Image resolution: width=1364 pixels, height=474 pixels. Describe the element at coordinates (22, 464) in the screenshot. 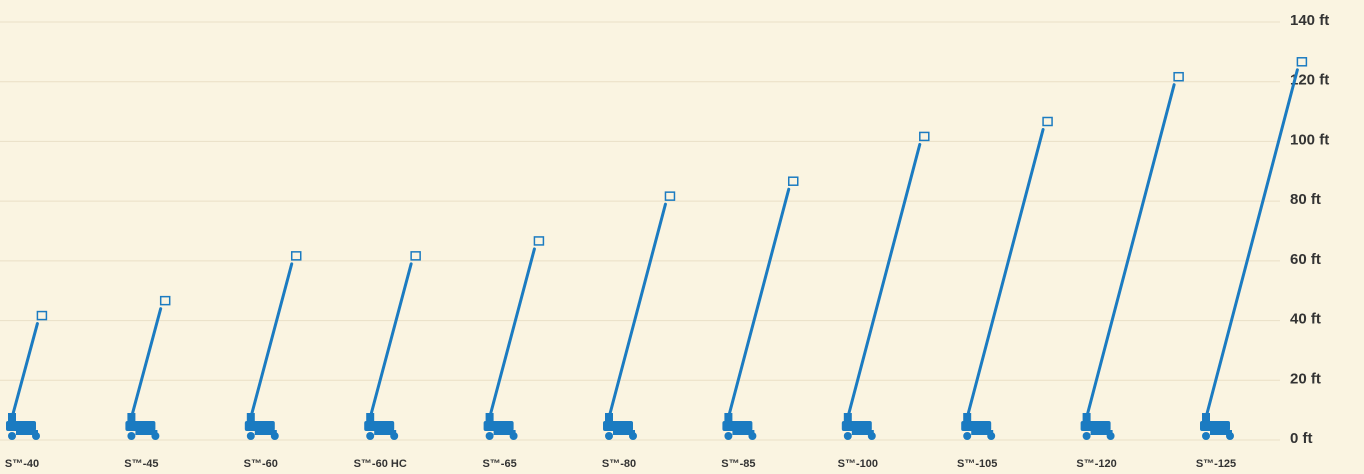

I see `x-tick-label: S™-40` at that location.